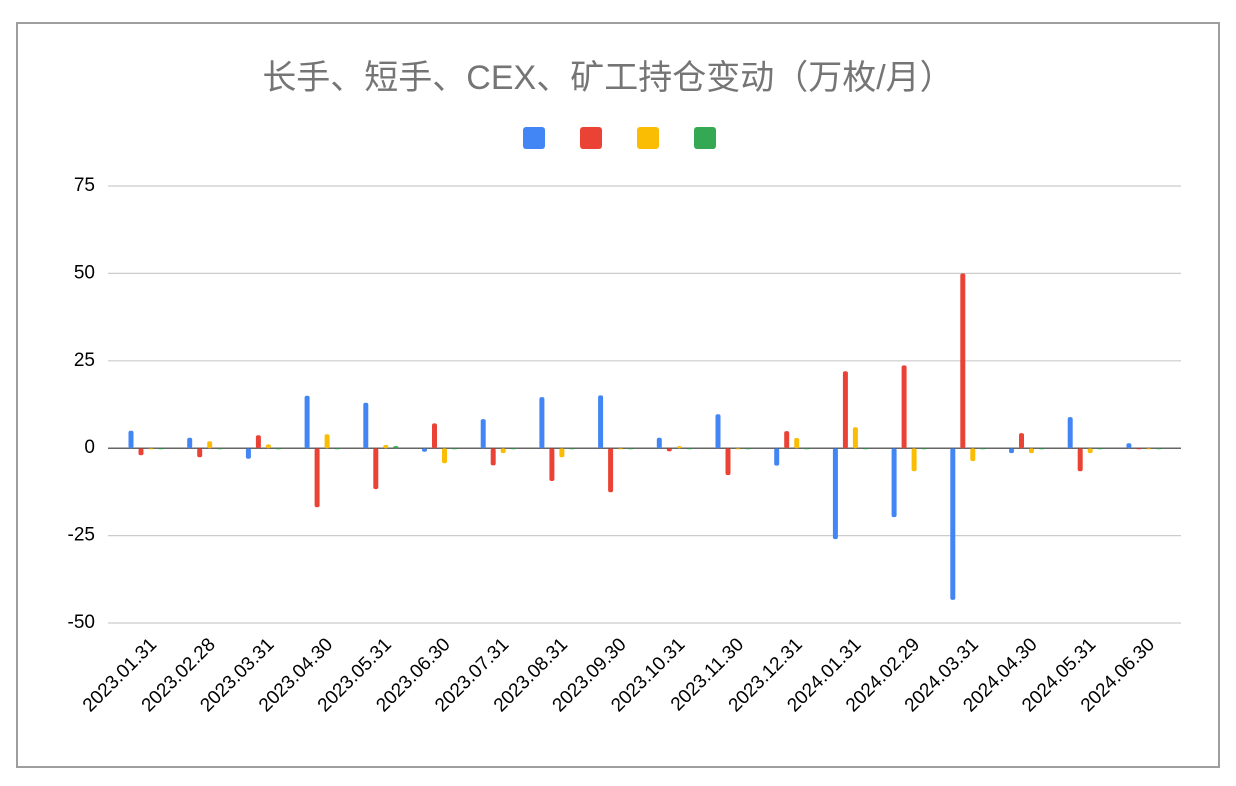 The image size is (1236, 786). Describe the element at coordinates (607, 78) in the screenshot. I see `chart-title: 长手、短手、CEX、矿工持仓变动（万枚/月）` at that location.